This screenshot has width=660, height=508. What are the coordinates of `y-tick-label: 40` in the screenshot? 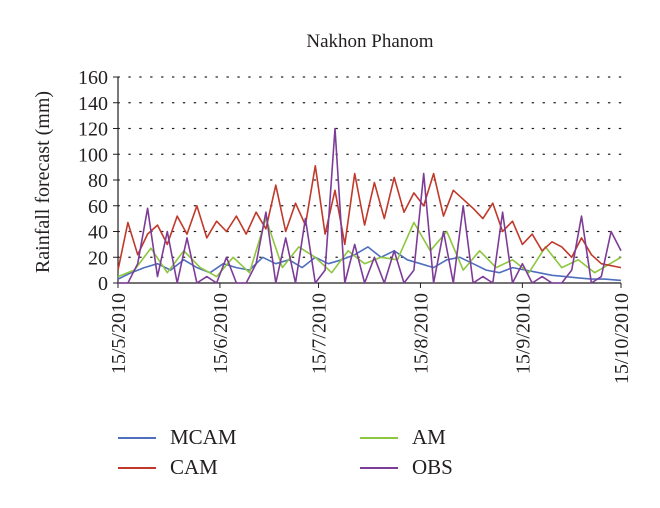 It's located at (98, 233).